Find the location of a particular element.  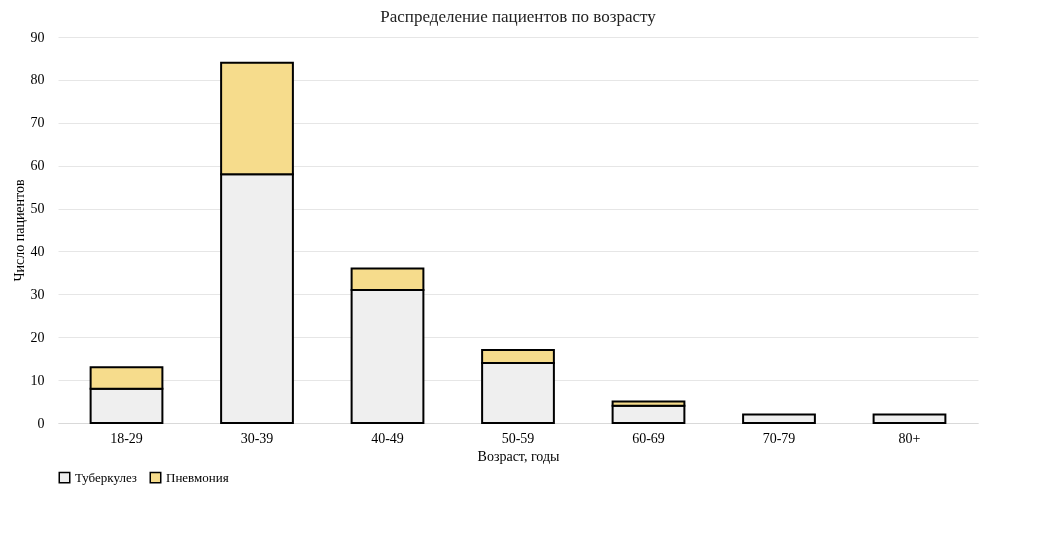

y-tick-label: 0 is located at coordinates (41, 423).